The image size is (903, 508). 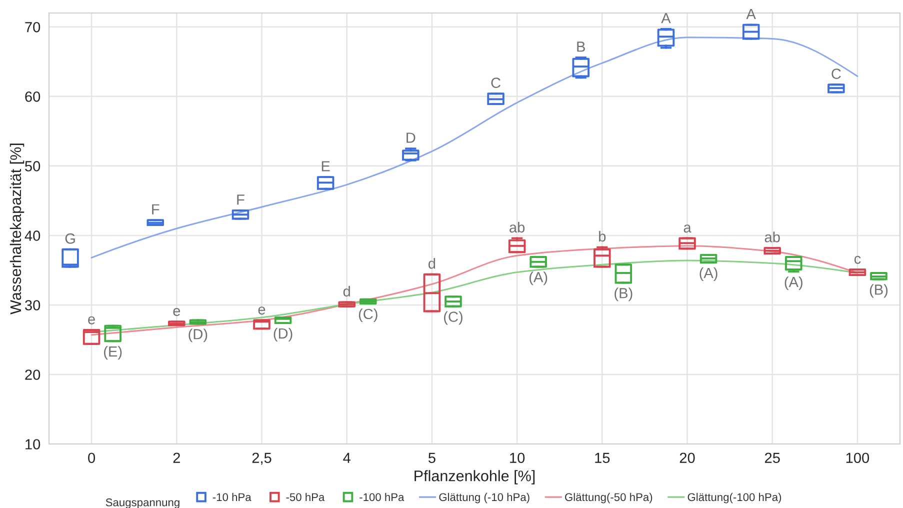 I want to click on x-axis-title: Pflanzenkohle [%], so click(x=474, y=477).